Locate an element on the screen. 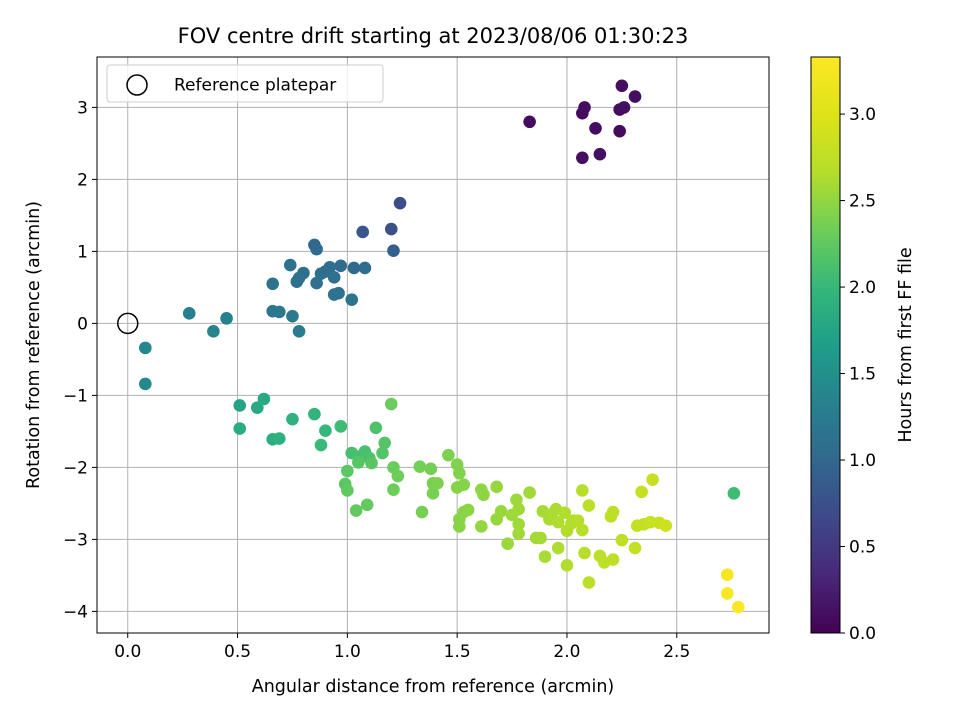 This screenshot has width=960, height=720. colorbar-tick-label: 3.0 is located at coordinates (862, 115).